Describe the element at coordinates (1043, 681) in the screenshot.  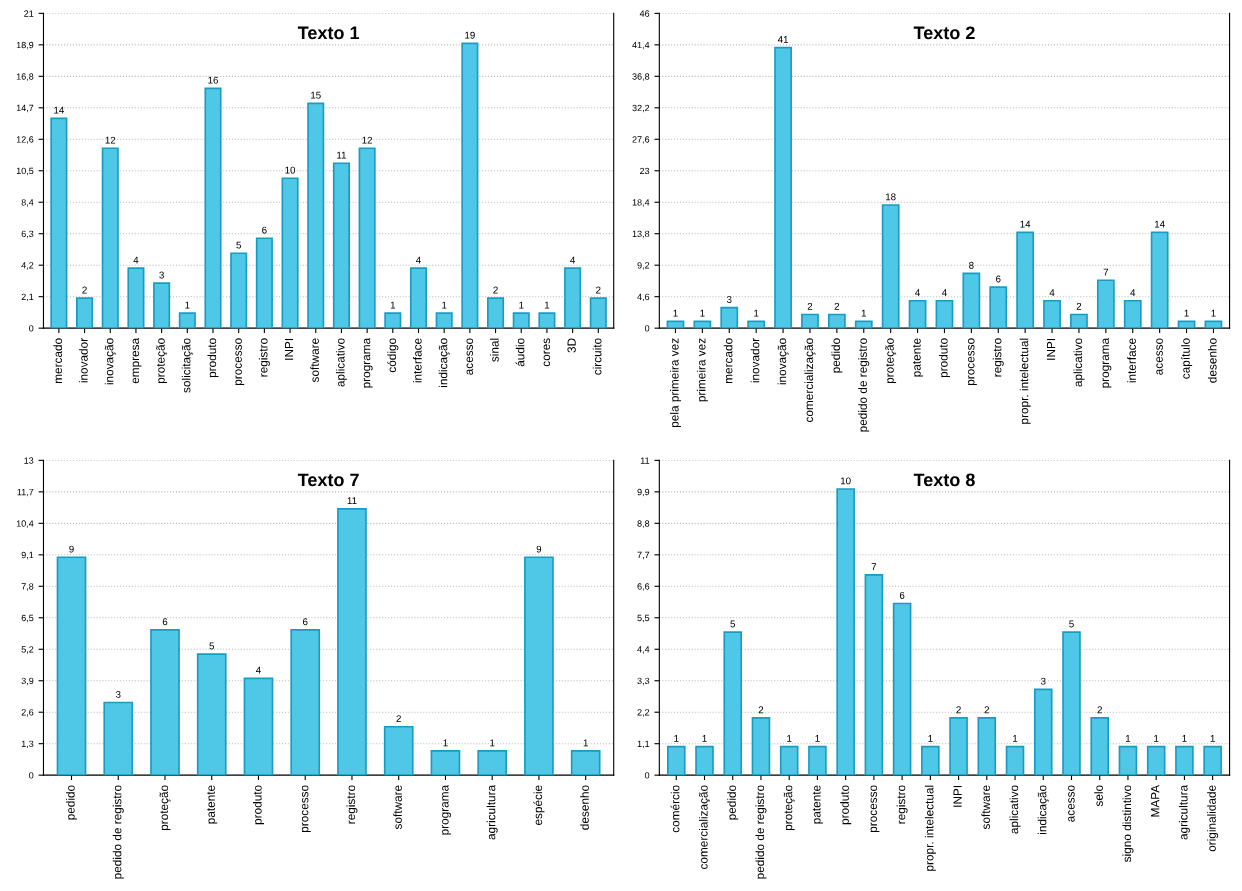
I see `data-label: 3` at that location.